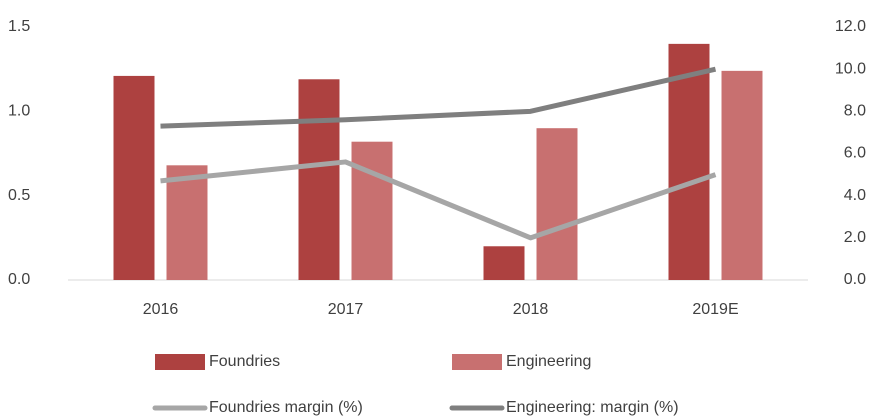 The height and width of the screenshot is (420, 874). I want to click on y2-tick-label: 12.0, so click(850, 26).